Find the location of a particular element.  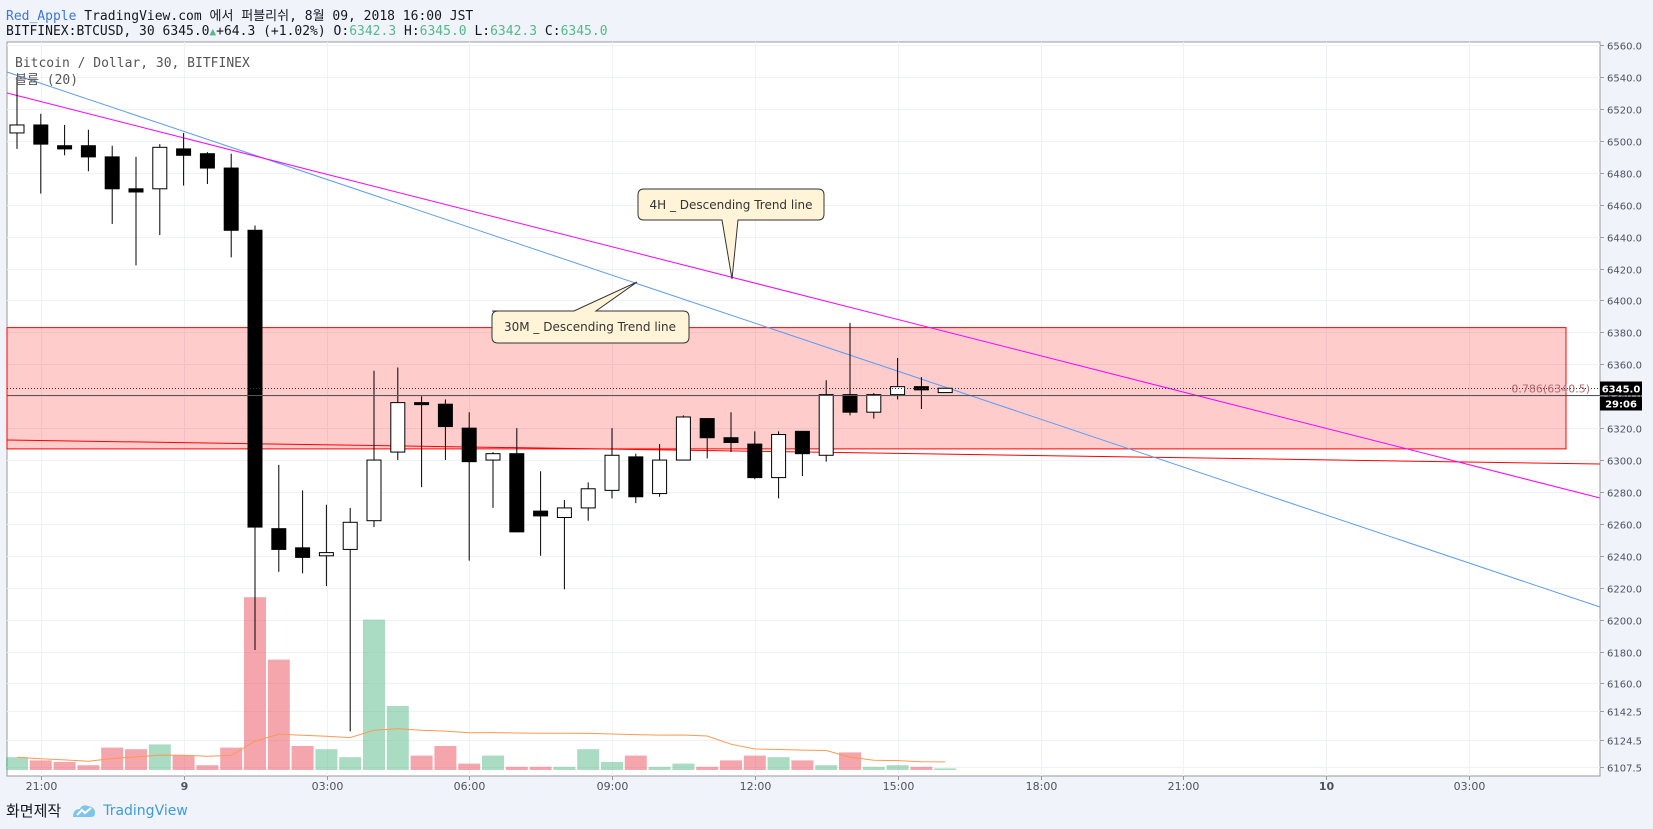

y-tick-label: 6560.0 is located at coordinates (1624, 47).